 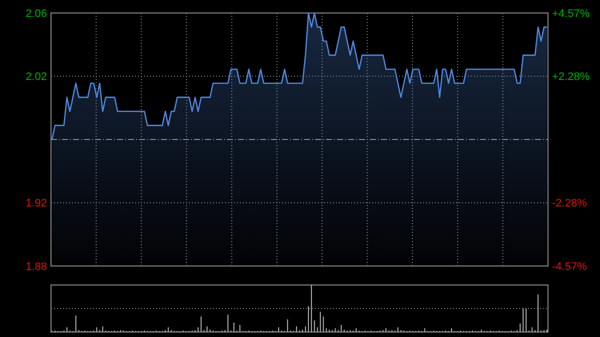 I want to click on y2-tick-label: +2.28%, so click(x=571, y=77).